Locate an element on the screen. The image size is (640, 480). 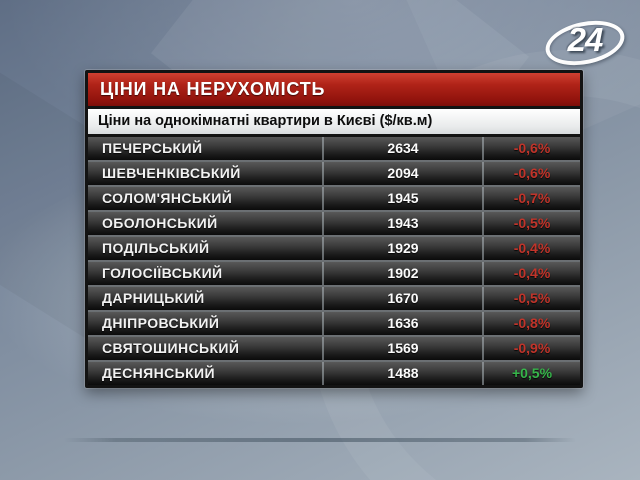
price-value: 2094 is located at coordinates (402, 173).